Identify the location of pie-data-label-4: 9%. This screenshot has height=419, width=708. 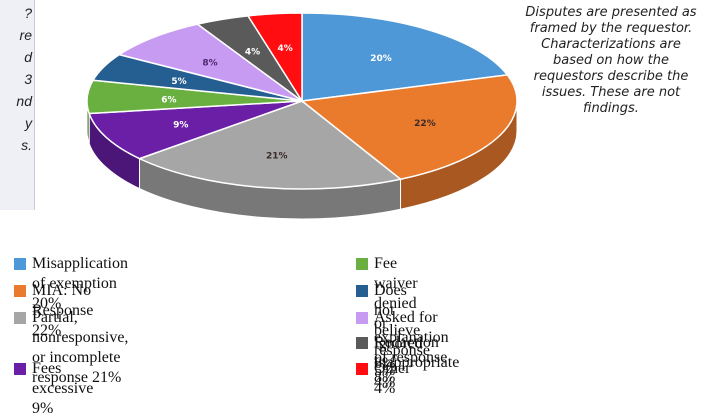
(180, 126).